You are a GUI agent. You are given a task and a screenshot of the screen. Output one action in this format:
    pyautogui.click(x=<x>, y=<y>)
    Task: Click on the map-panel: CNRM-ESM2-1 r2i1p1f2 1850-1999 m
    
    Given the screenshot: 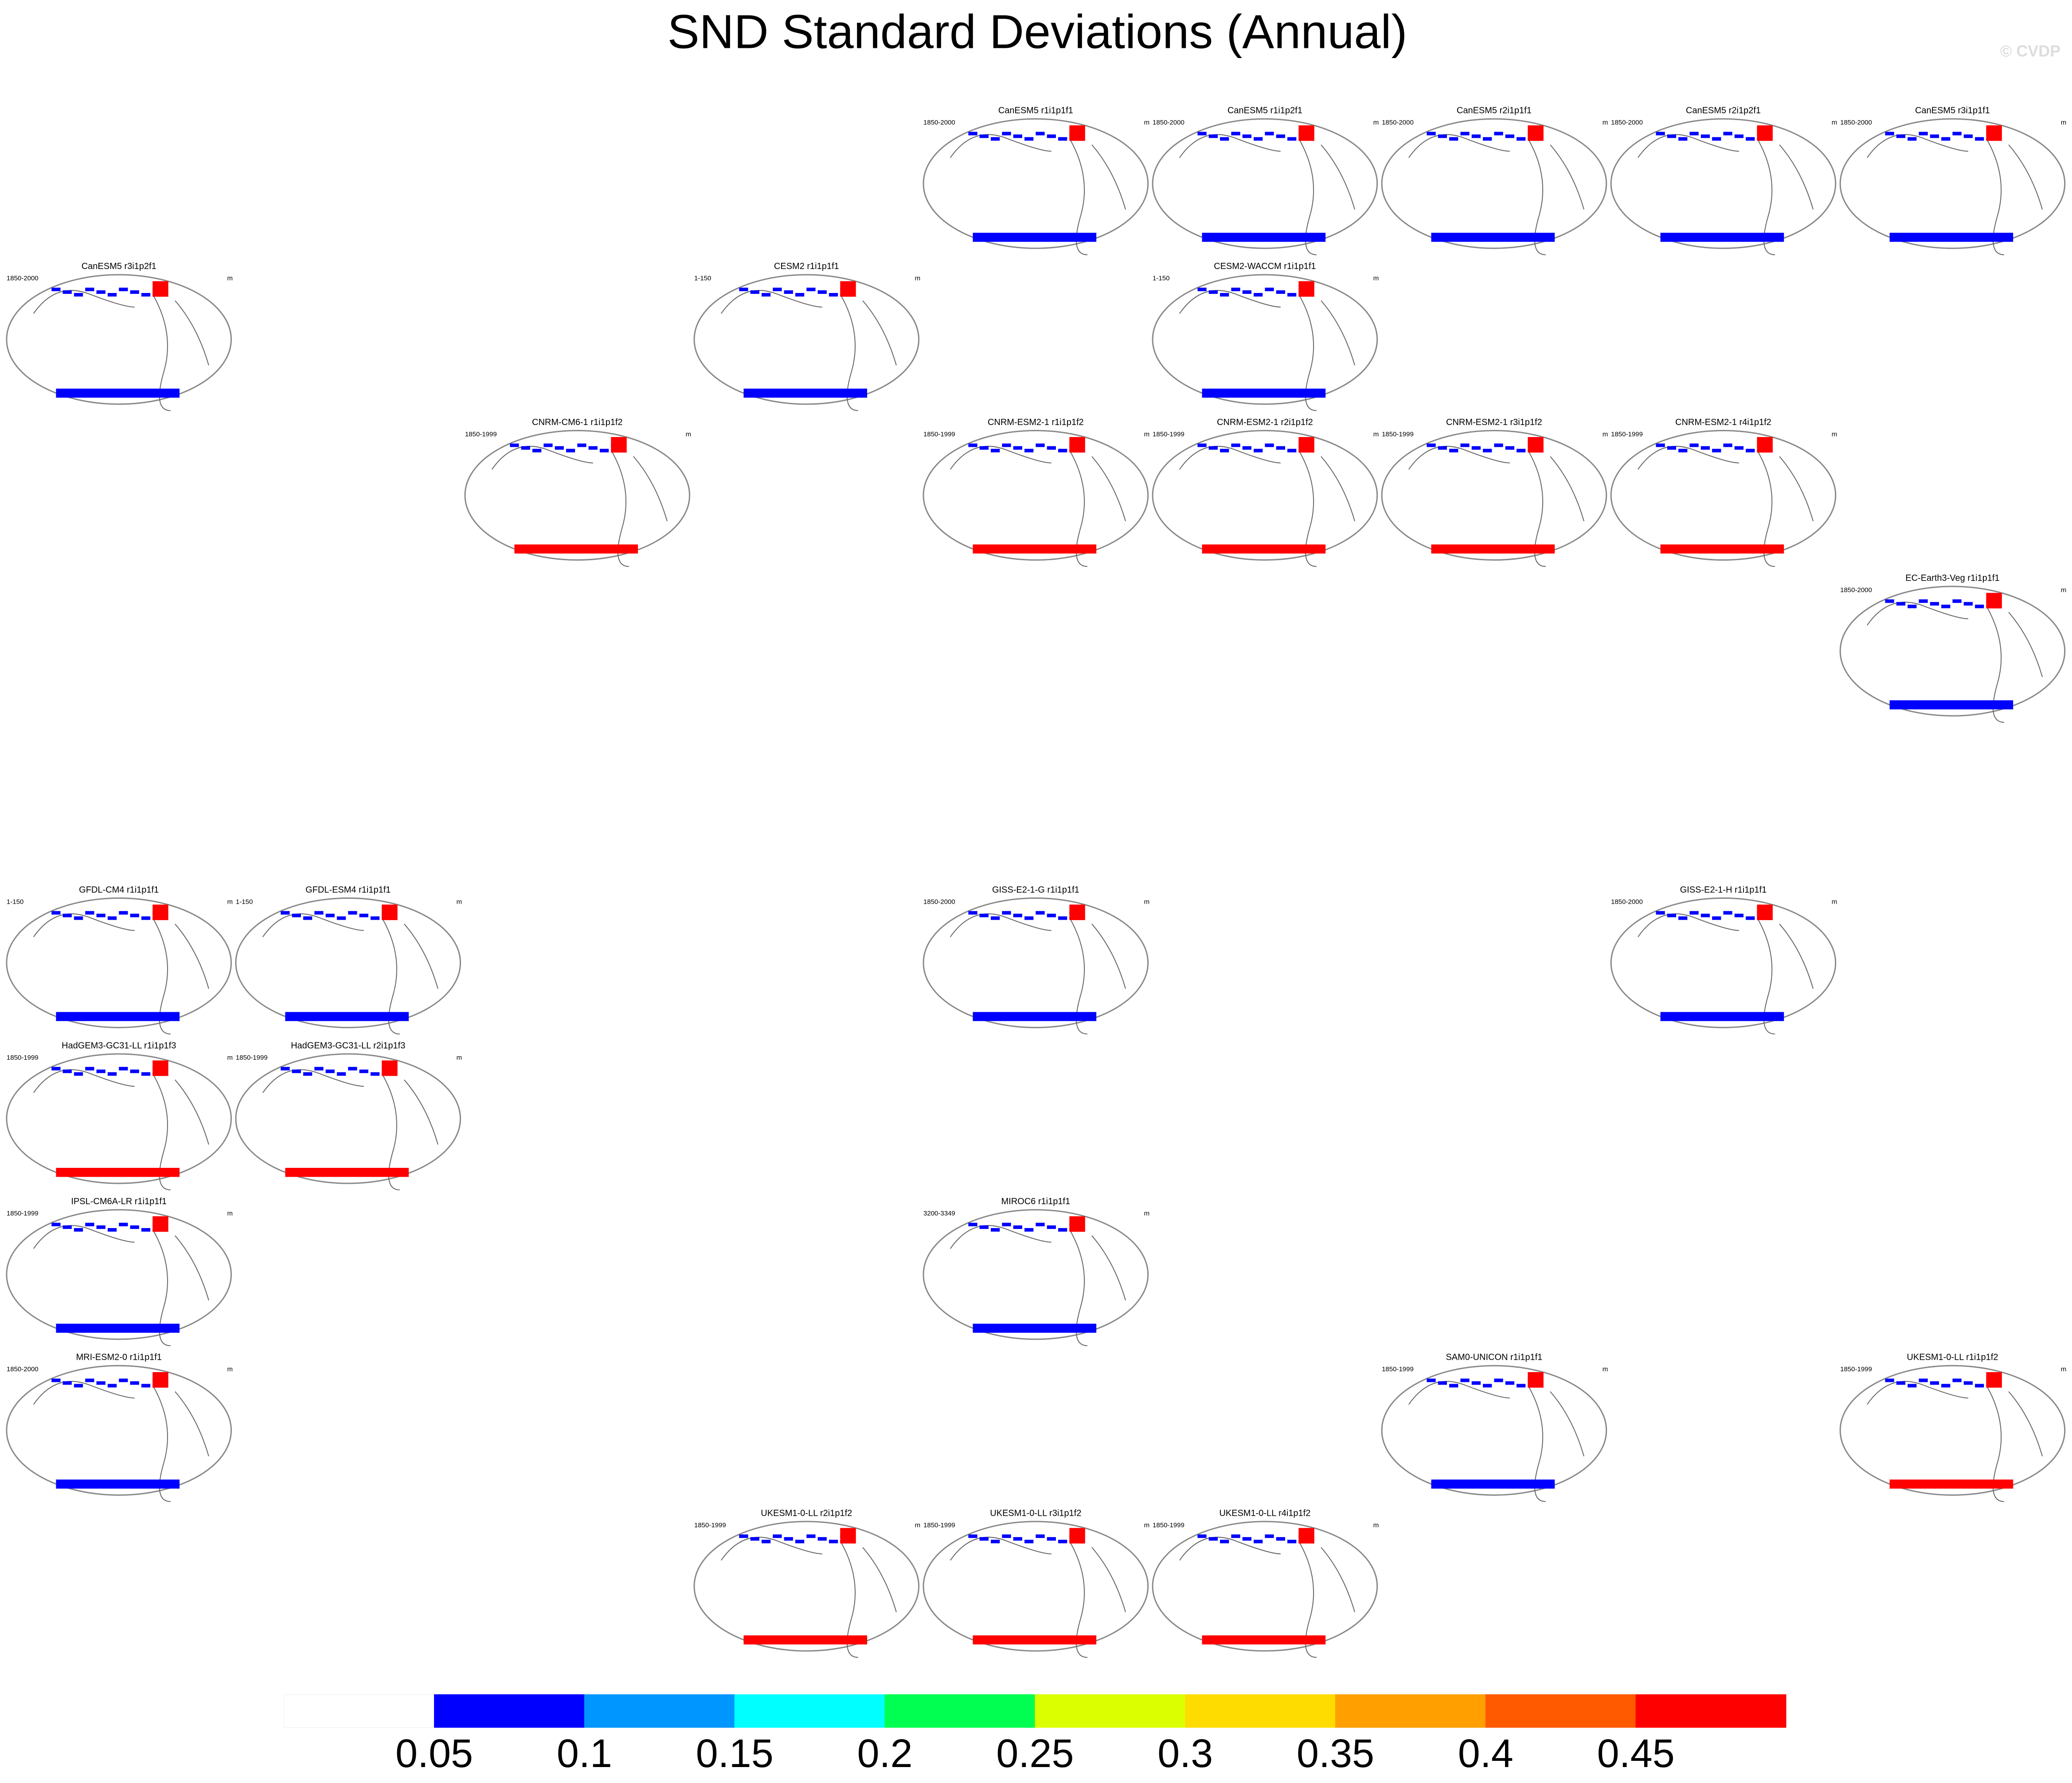 What is the action you would take?
    pyautogui.click(x=1265, y=492)
    